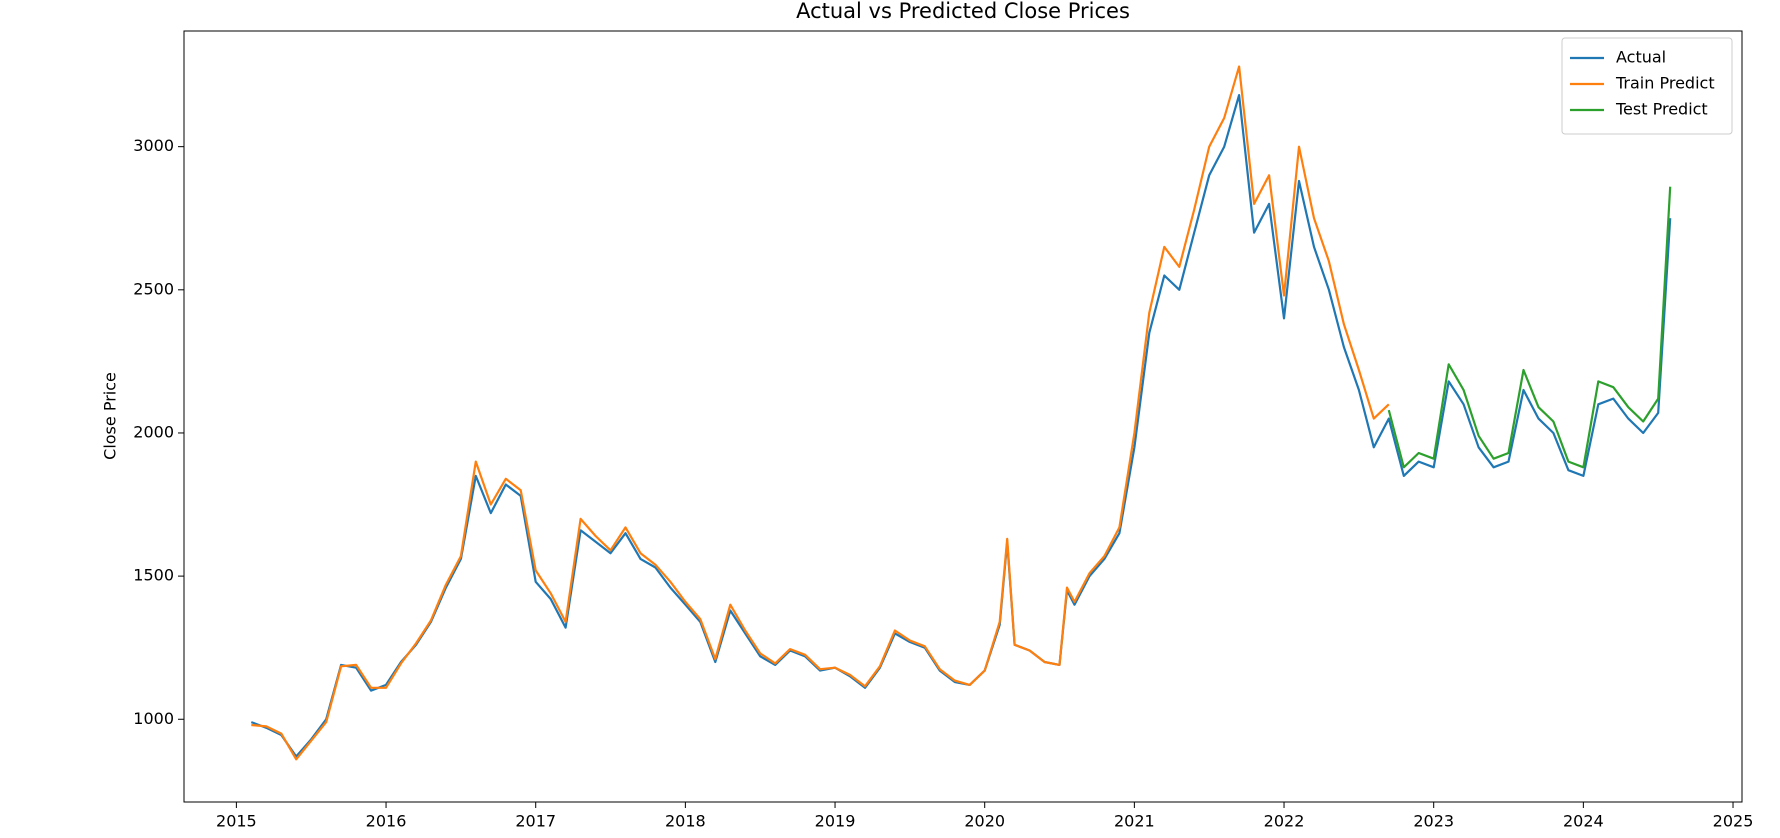 The width and height of the screenshot is (1780, 838). What do you see at coordinates (386, 821) in the screenshot?
I see `x-tick-label: 2016` at bounding box center [386, 821].